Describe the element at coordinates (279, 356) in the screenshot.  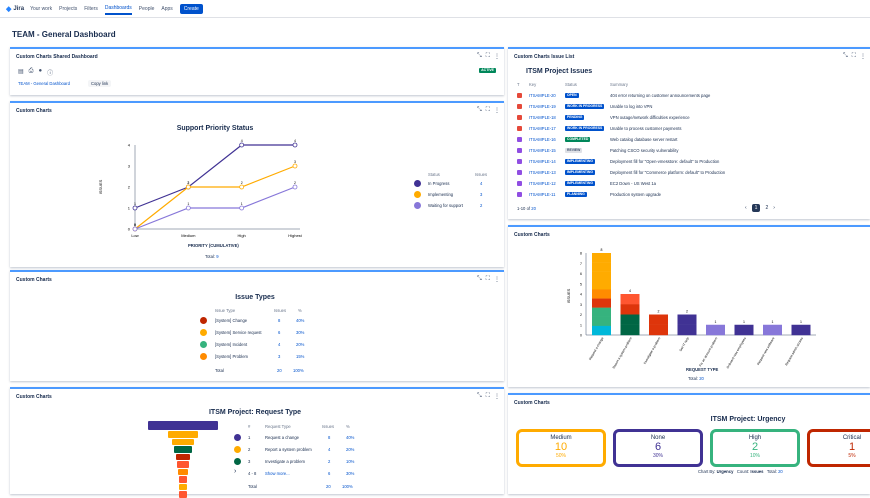
I see `issue-type-count: 3` at that location.